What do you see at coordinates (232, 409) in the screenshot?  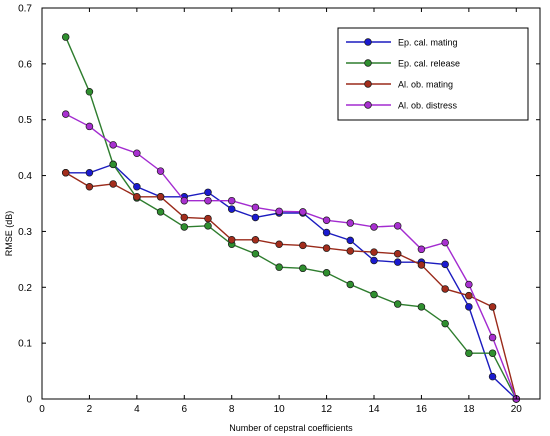 I see `x-tick-label: 8` at bounding box center [232, 409].